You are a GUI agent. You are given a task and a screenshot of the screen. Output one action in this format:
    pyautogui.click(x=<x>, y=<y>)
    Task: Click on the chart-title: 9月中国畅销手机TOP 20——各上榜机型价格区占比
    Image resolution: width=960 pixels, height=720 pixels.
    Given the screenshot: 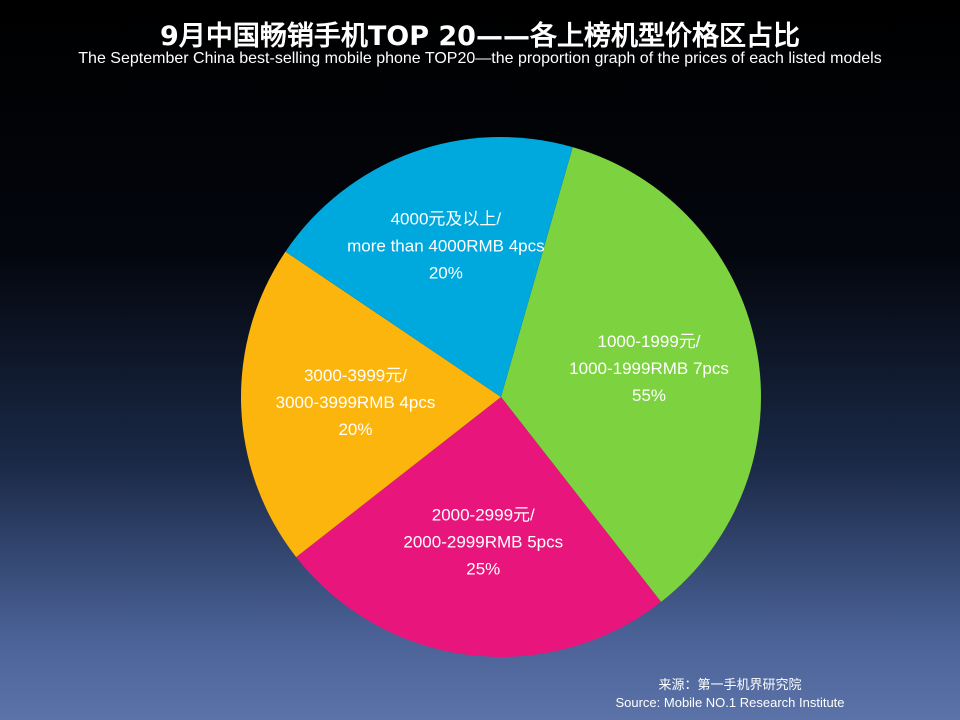 What is the action you would take?
    pyautogui.click(x=480, y=36)
    